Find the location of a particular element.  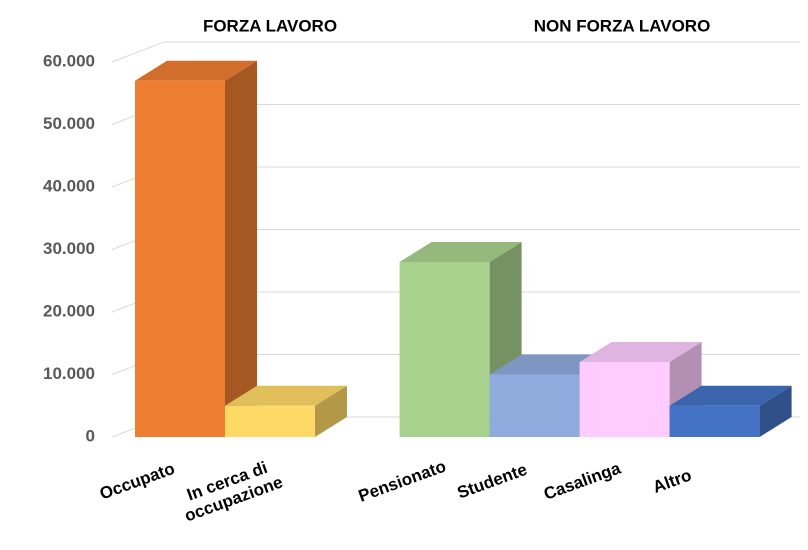

y-tick-label: 20.000 is located at coordinates (69, 310).